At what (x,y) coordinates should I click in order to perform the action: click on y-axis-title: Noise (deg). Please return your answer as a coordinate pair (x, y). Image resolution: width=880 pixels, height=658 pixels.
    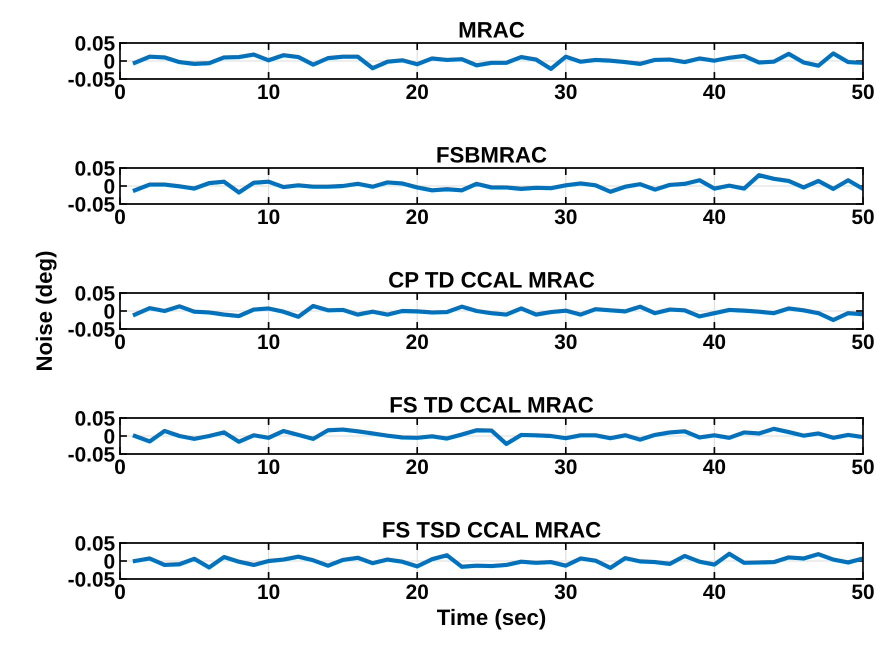
    Looking at the image, I should click on (46, 311).